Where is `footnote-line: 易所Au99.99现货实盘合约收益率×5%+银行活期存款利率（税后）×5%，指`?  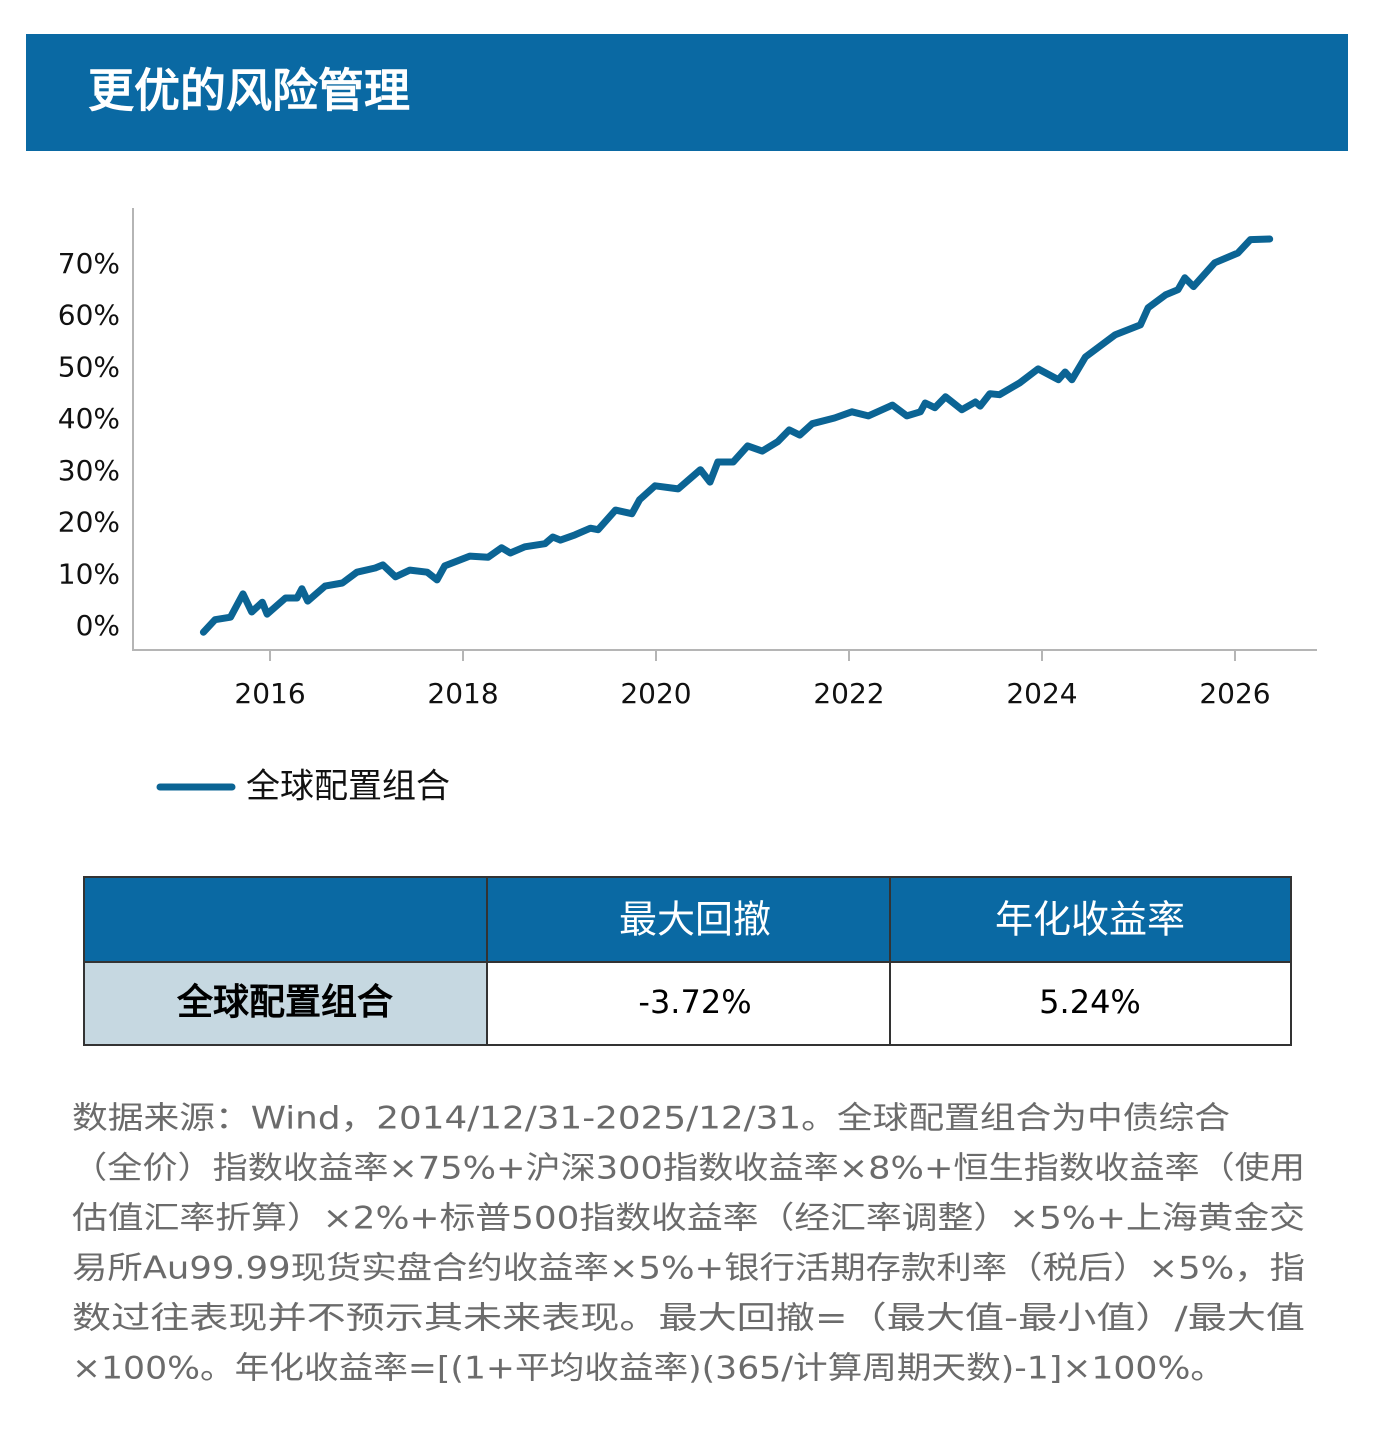 footnote-line: 易所Au99.99现货实盘合约收益率×5%+银行活期存款利率（税后）×5%，指 is located at coordinates (688, 1269).